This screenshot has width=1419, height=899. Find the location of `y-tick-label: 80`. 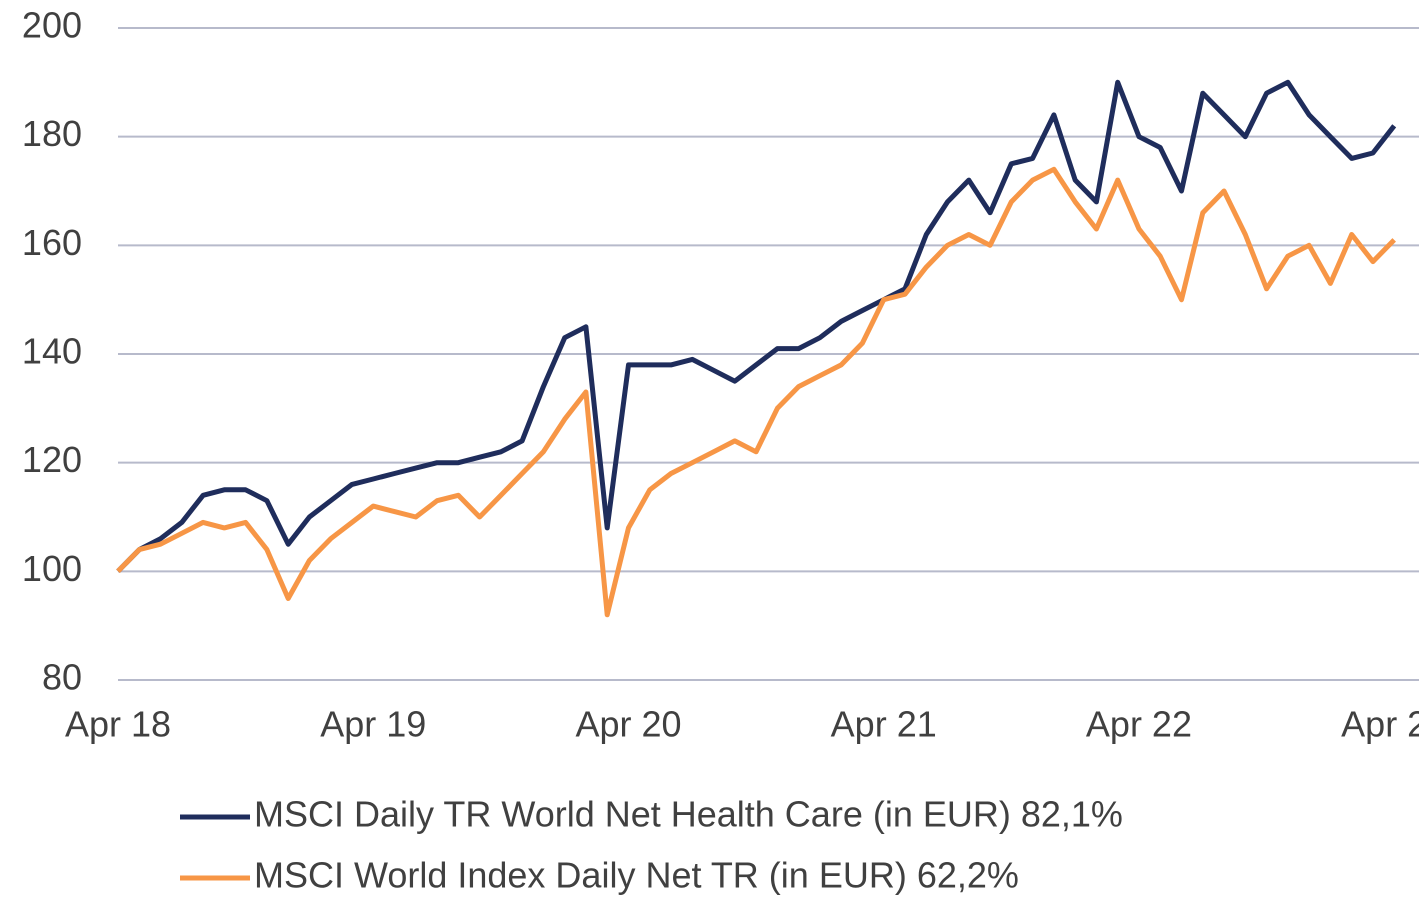

y-tick-label: 80 is located at coordinates (62, 677).